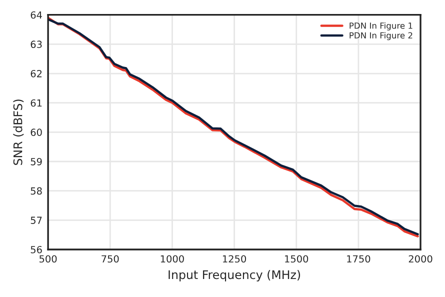  What do you see at coordinates (381, 36) in the screenshot?
I see `legend-label: PDN In Figure 2` at bounding box center [381, 36].